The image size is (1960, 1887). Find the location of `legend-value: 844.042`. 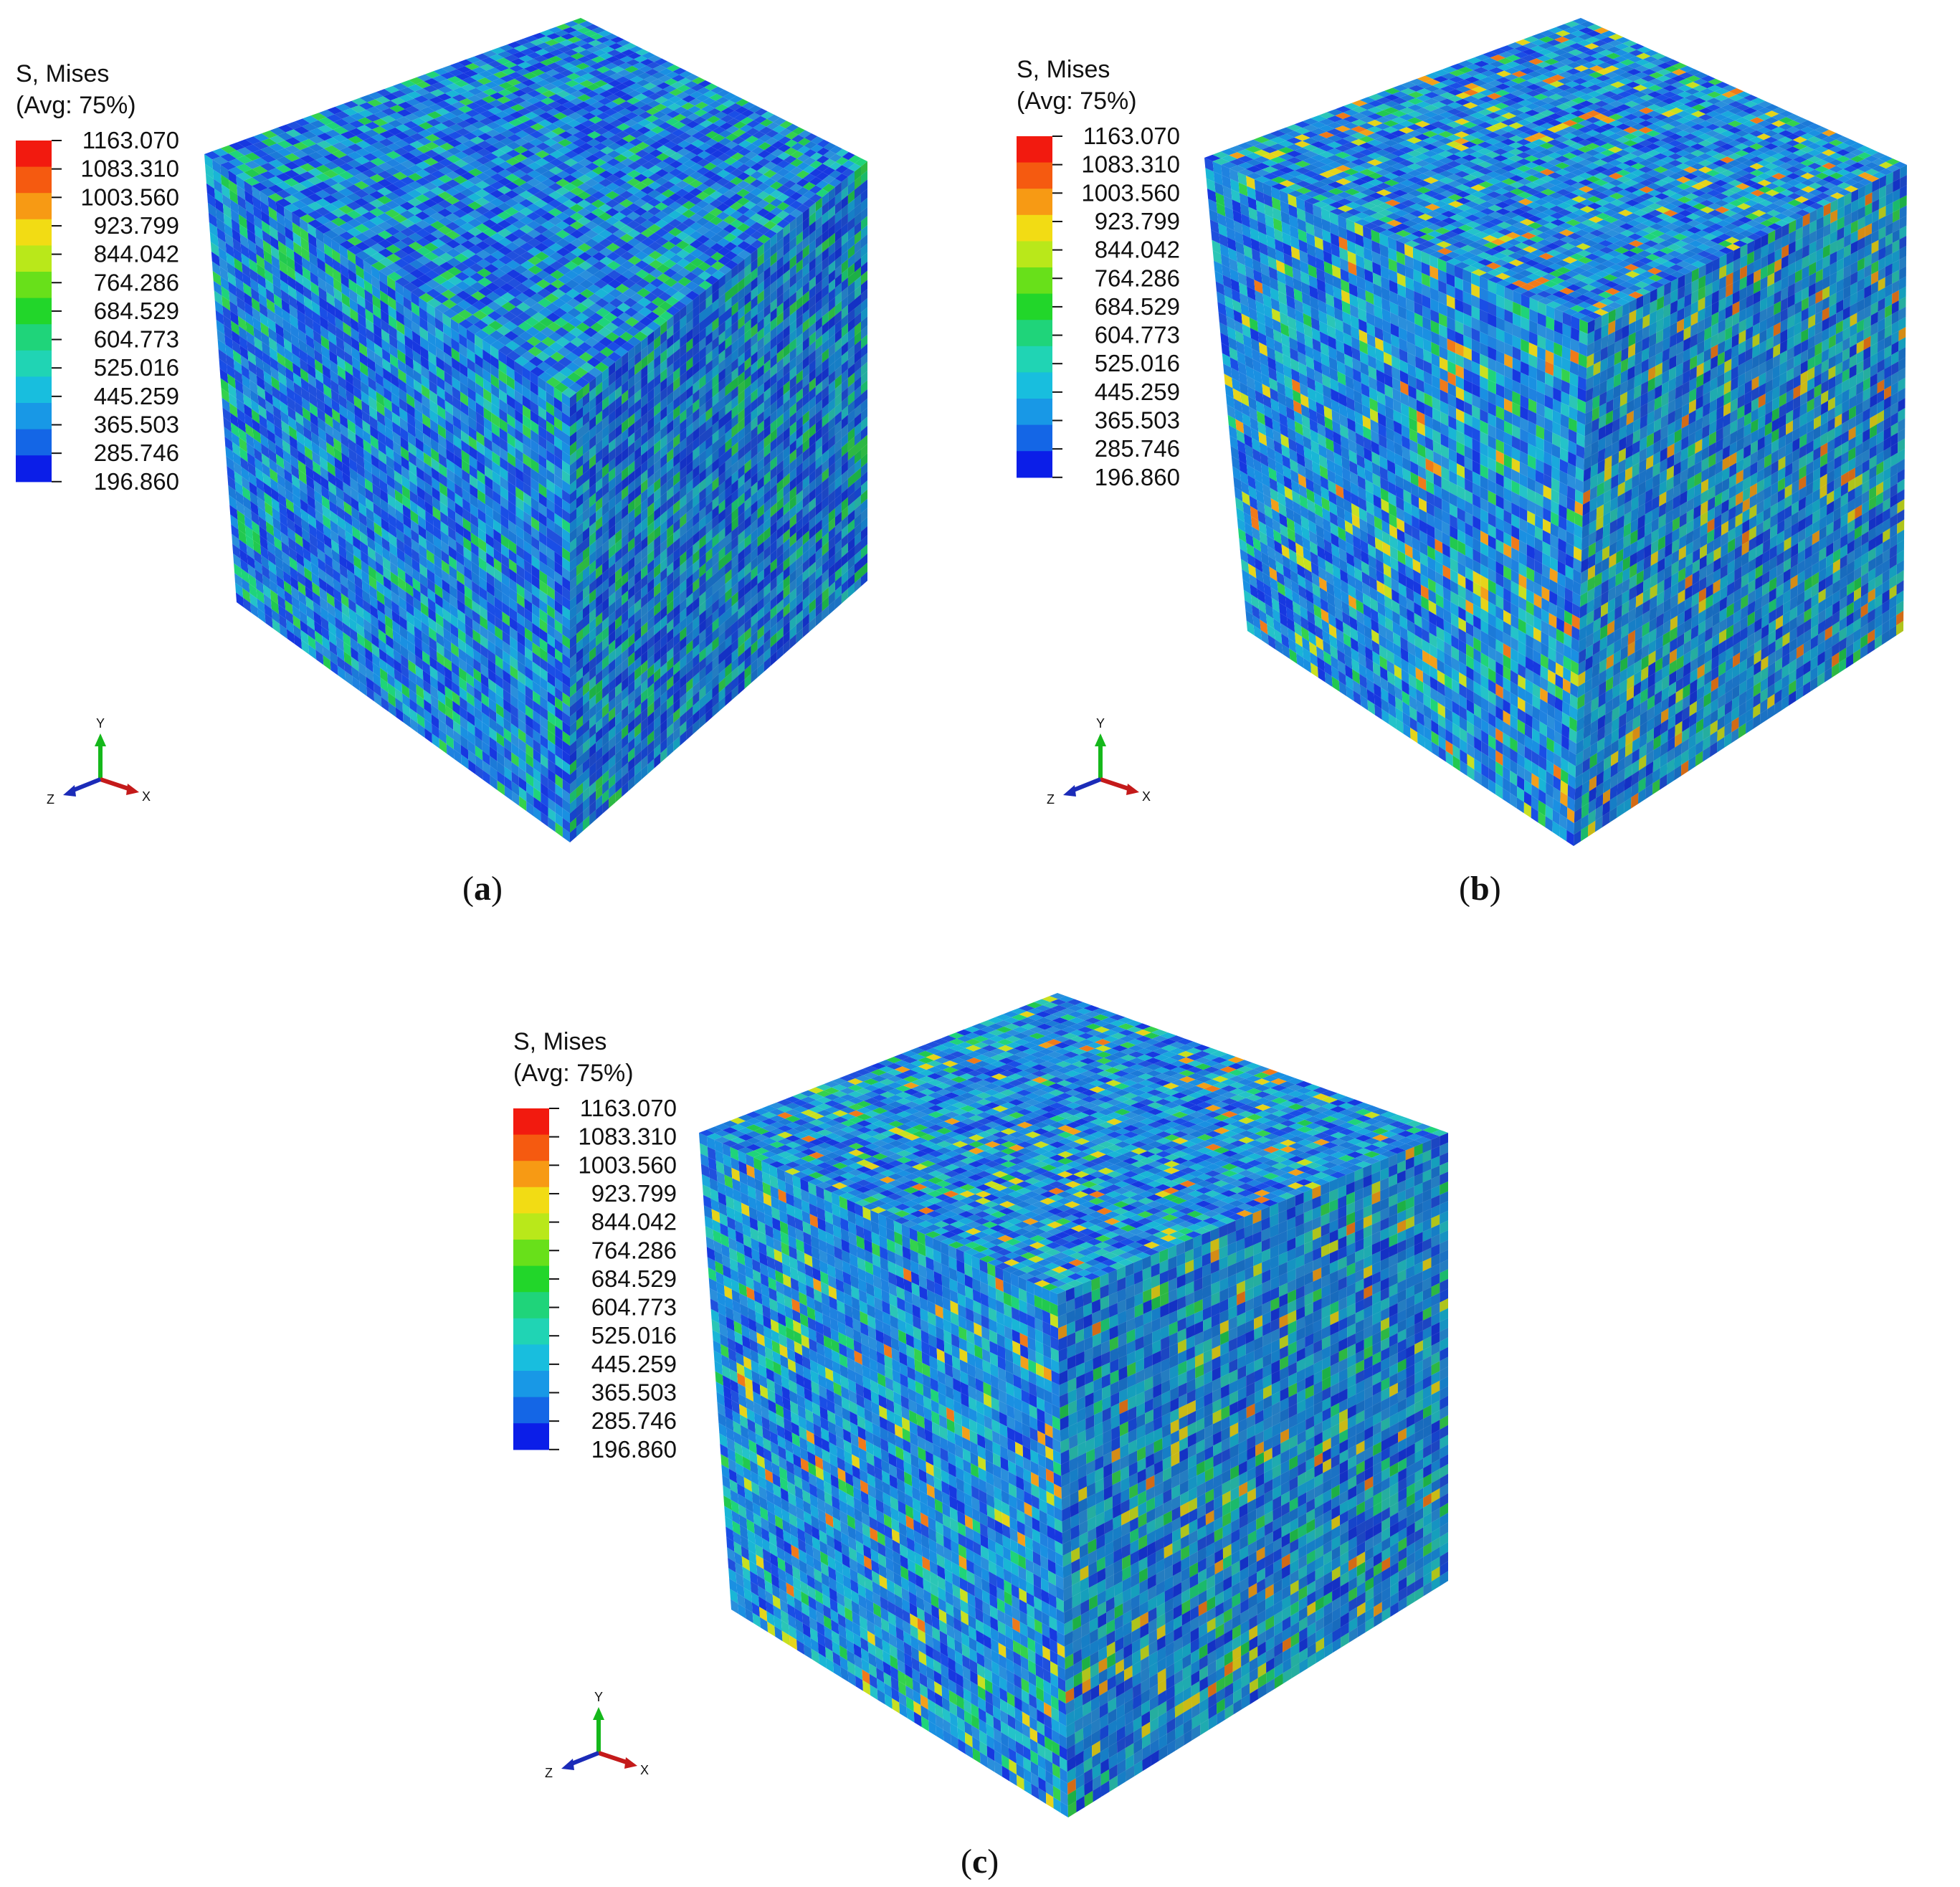

legend-value: 844.042 is located at coordinates (136, 254).